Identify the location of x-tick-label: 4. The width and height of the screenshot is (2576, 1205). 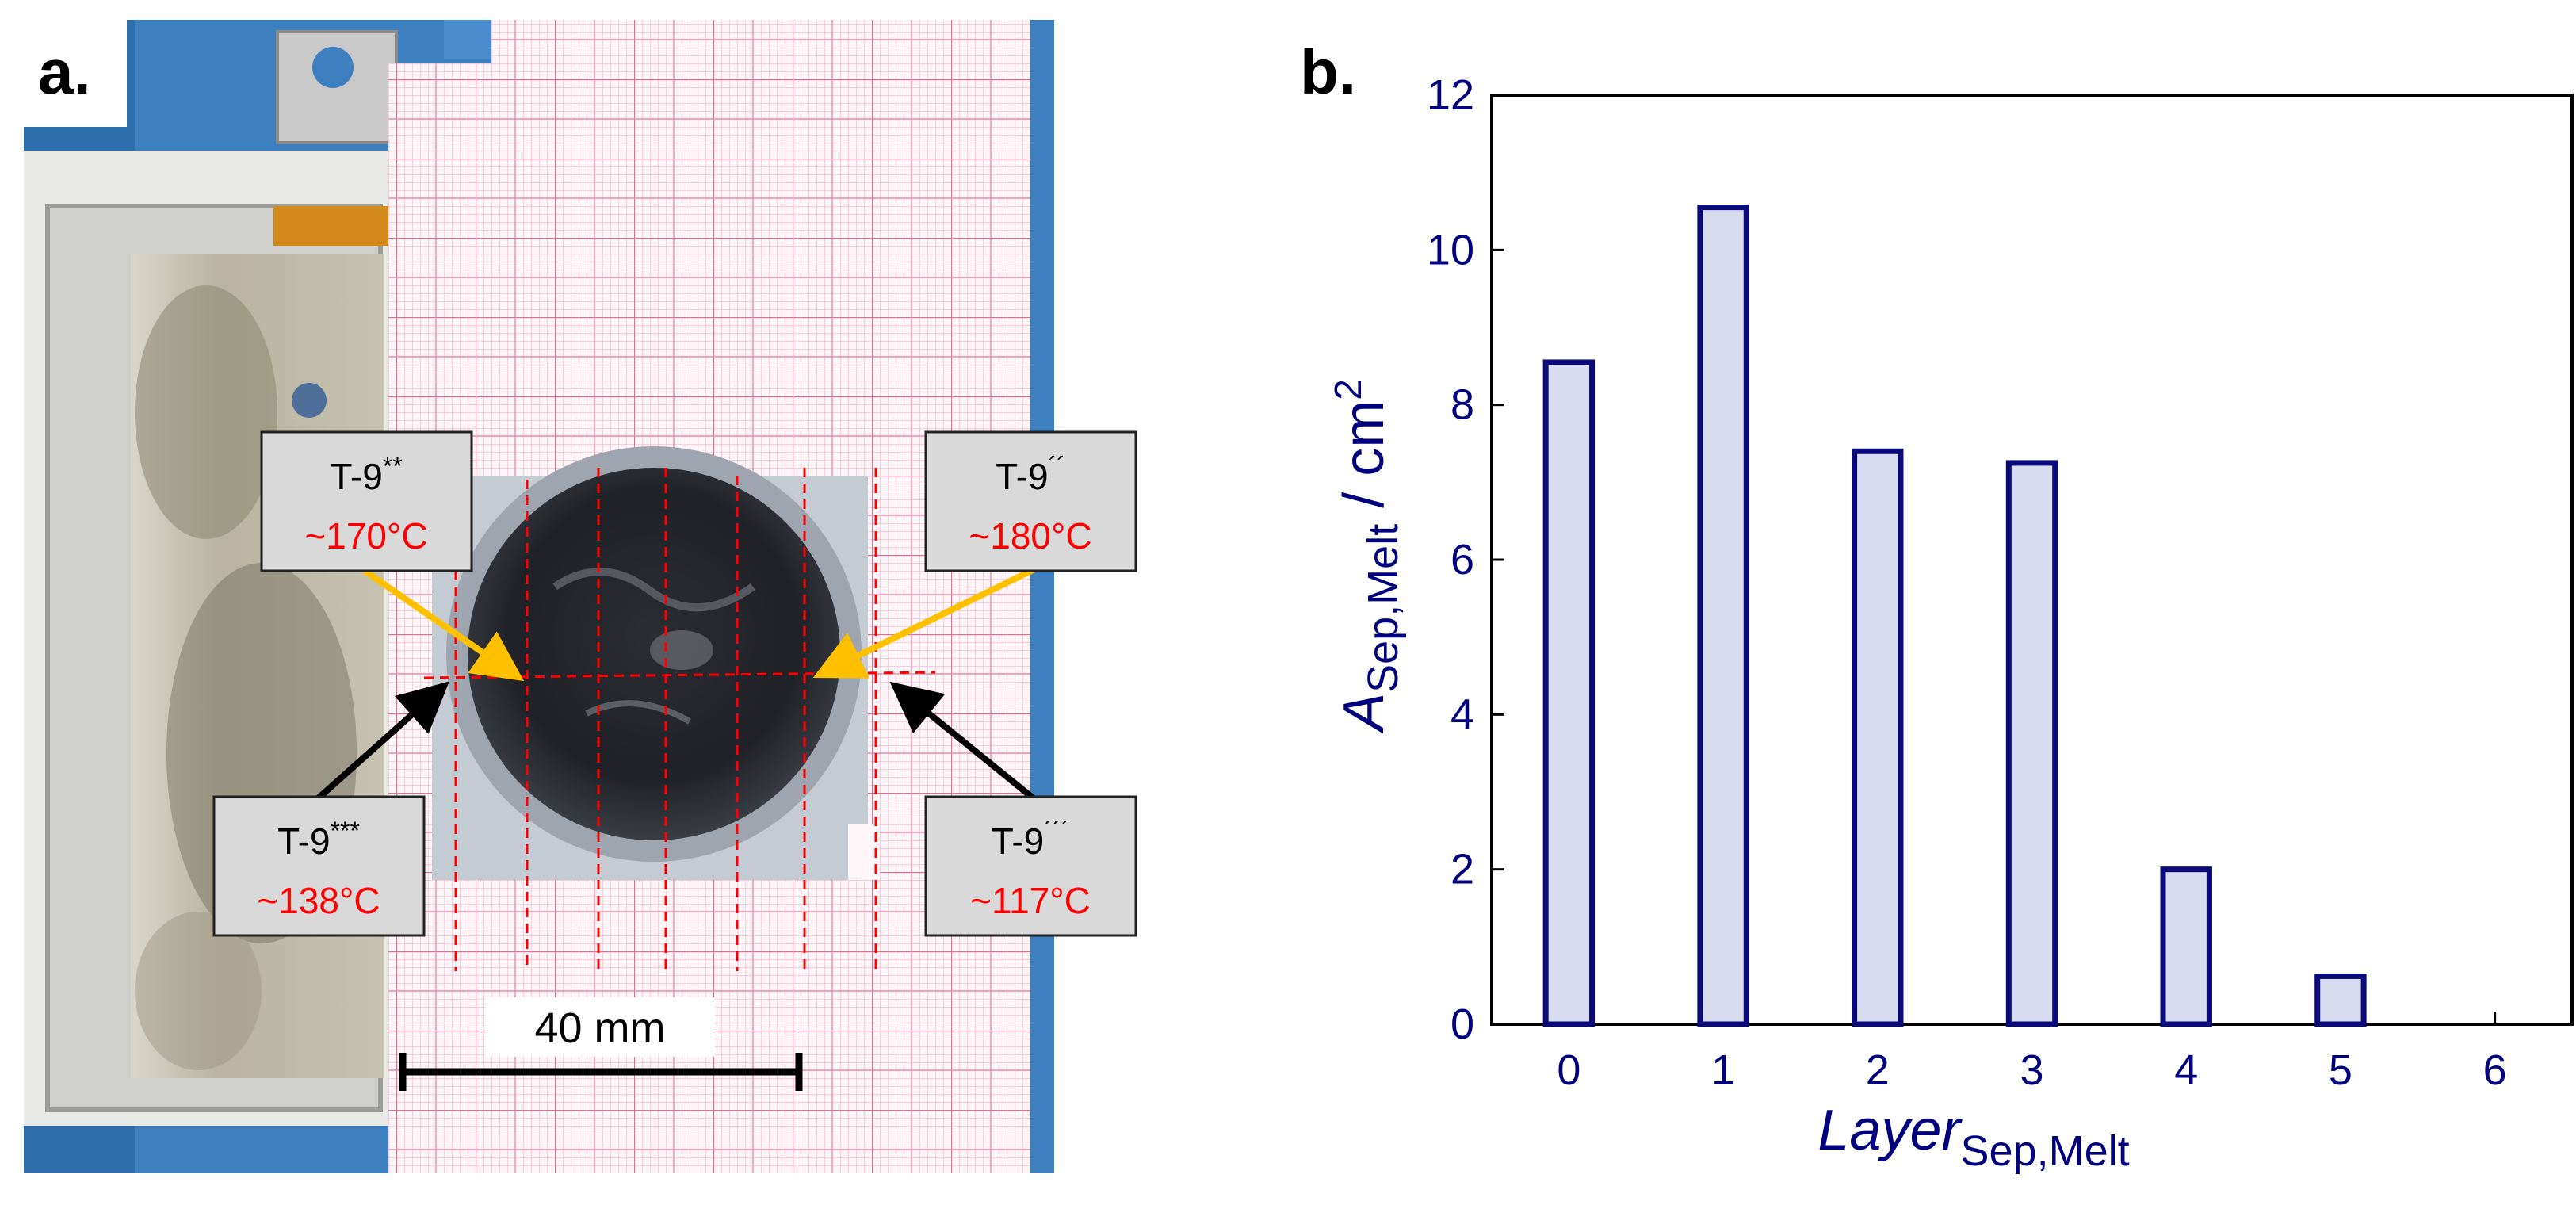
(2186, 1070).